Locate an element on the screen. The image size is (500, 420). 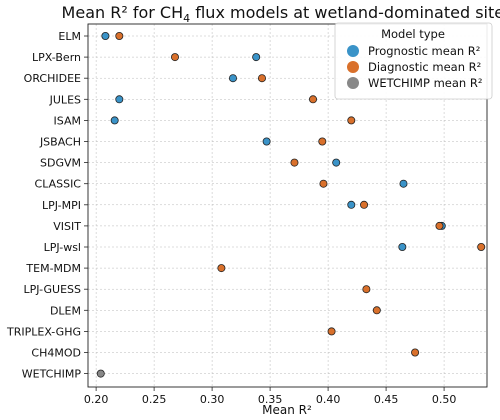
y-tick-label: JULES is located at coordinates (65, 99).